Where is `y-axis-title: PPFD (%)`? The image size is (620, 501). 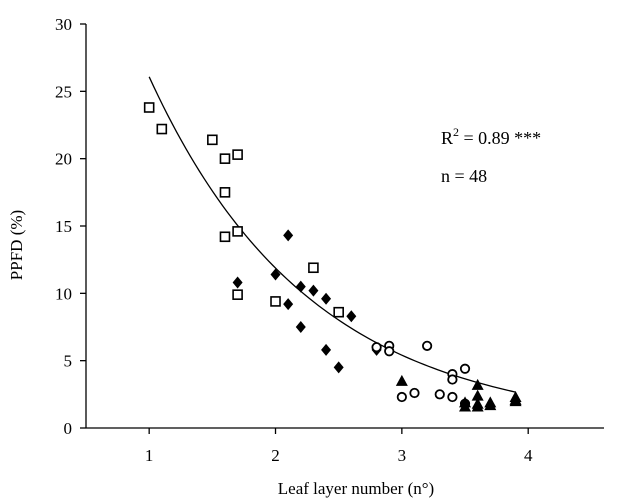 y-axis-title: PPFD (%) is located at coordinates (16, 245).